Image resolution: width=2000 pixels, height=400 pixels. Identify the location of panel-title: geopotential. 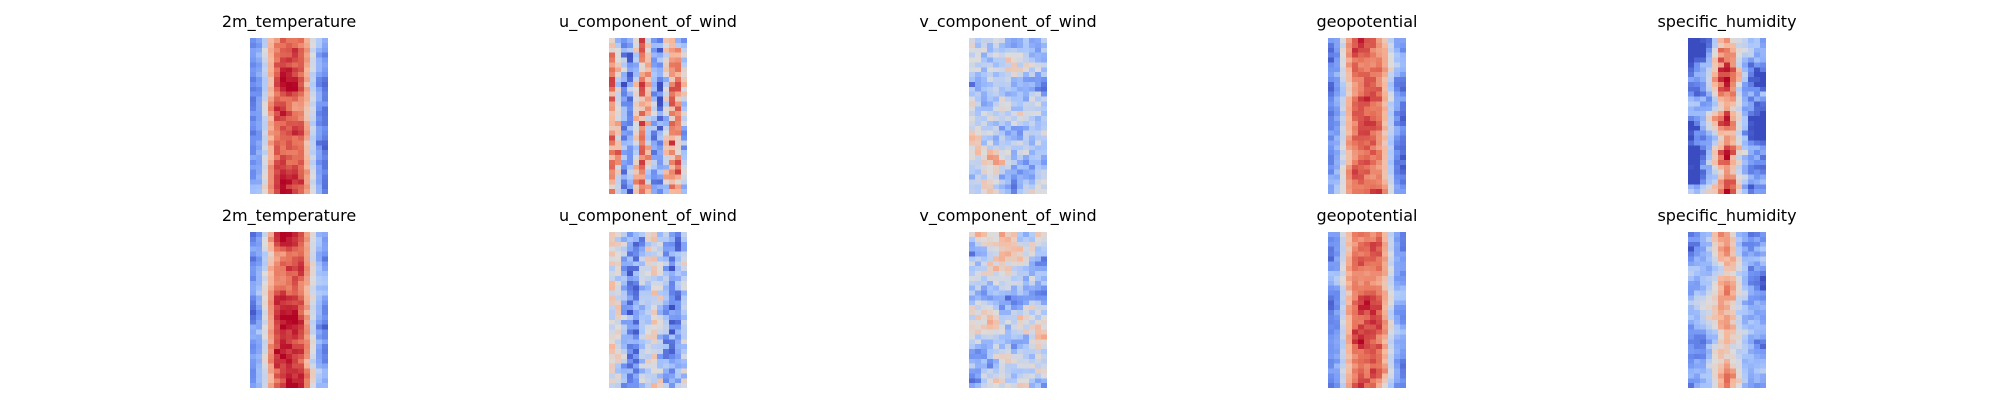
(1367, 215).